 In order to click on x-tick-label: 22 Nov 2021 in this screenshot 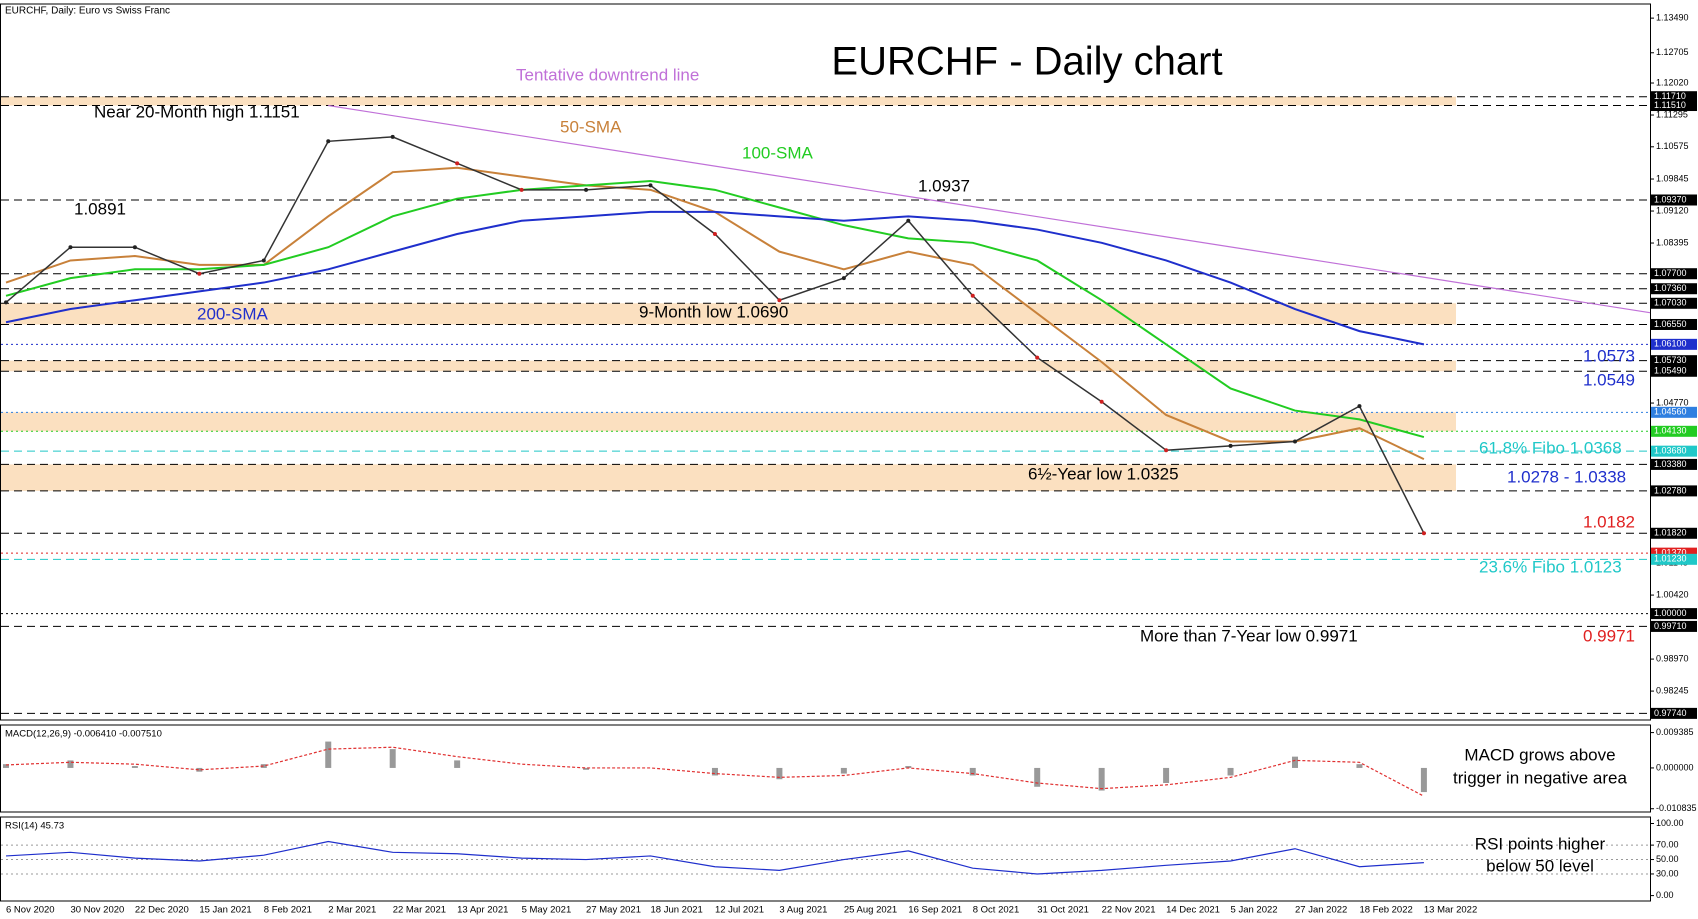, I will do `click(1129, 910)`.